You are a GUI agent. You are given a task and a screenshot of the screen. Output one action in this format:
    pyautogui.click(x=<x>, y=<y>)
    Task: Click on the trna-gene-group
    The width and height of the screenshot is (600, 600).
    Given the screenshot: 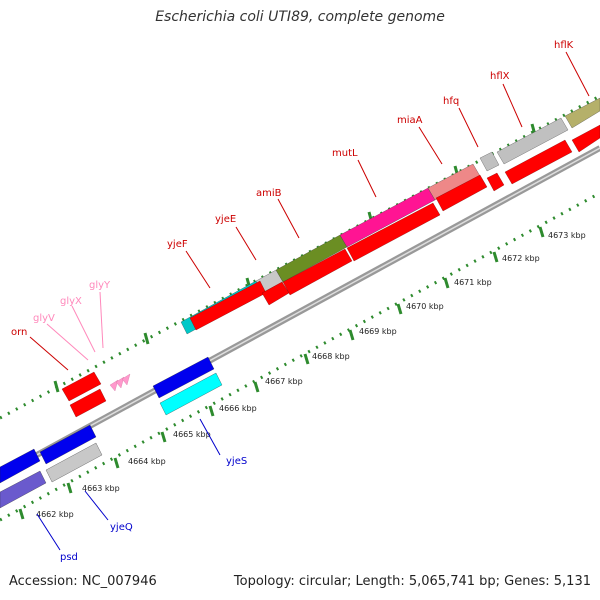 What is the action you would take?
    pyautogui.click(x=120, y=382)
    